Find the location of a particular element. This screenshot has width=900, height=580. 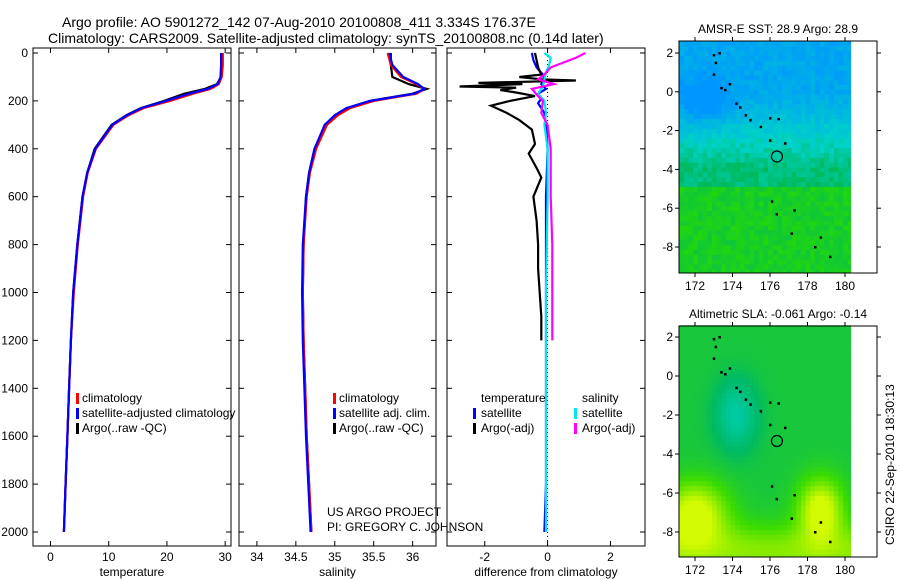

y-tick-label: 1800 is located at coordinates (14, 484).